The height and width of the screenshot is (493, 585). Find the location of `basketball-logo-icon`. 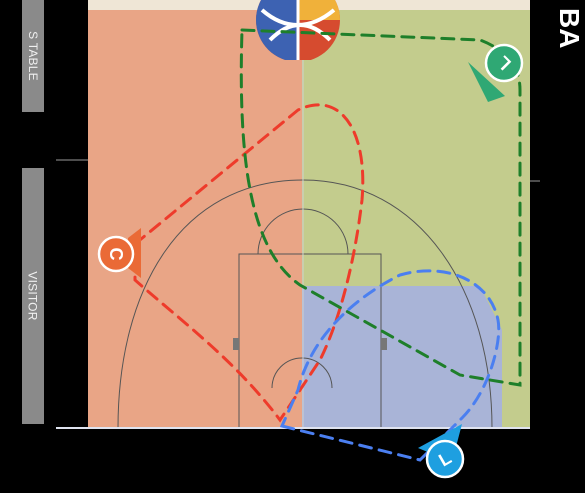

basketball-logo-icon is located at coordinates (298, 30).